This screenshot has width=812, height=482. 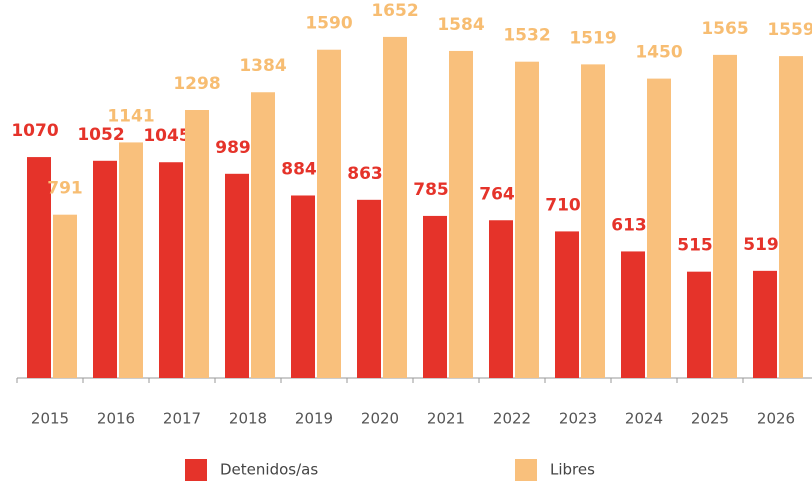 What do you see at coordinates (248, 419) in the screenshot?
I see `x-tick-label: 2018` at bounding box center [248, 419].